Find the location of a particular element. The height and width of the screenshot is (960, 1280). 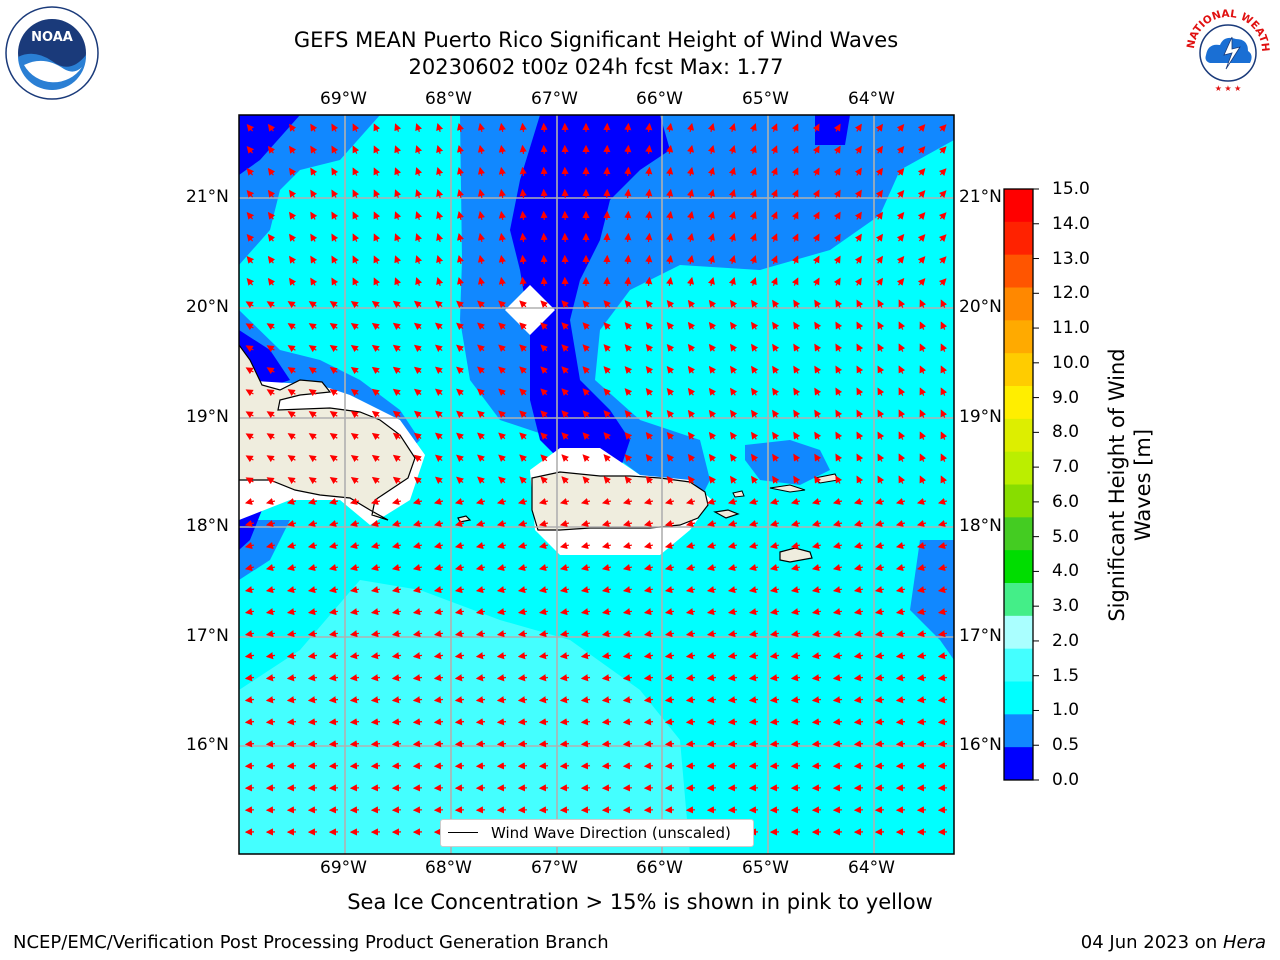

lon-label-bottom: 68°W is located at coordinates (448, 868).